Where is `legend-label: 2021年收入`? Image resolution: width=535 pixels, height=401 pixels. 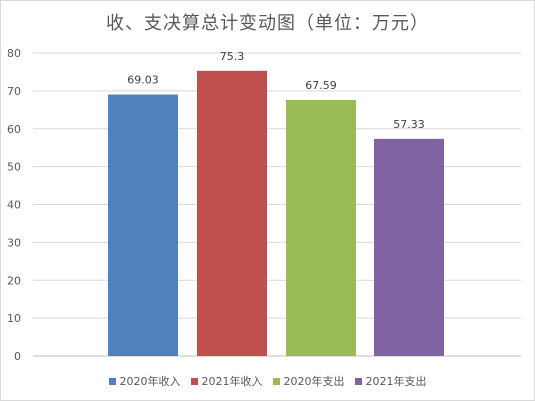
legend-label: 2021年收入 is located at coordinates (232, 381).